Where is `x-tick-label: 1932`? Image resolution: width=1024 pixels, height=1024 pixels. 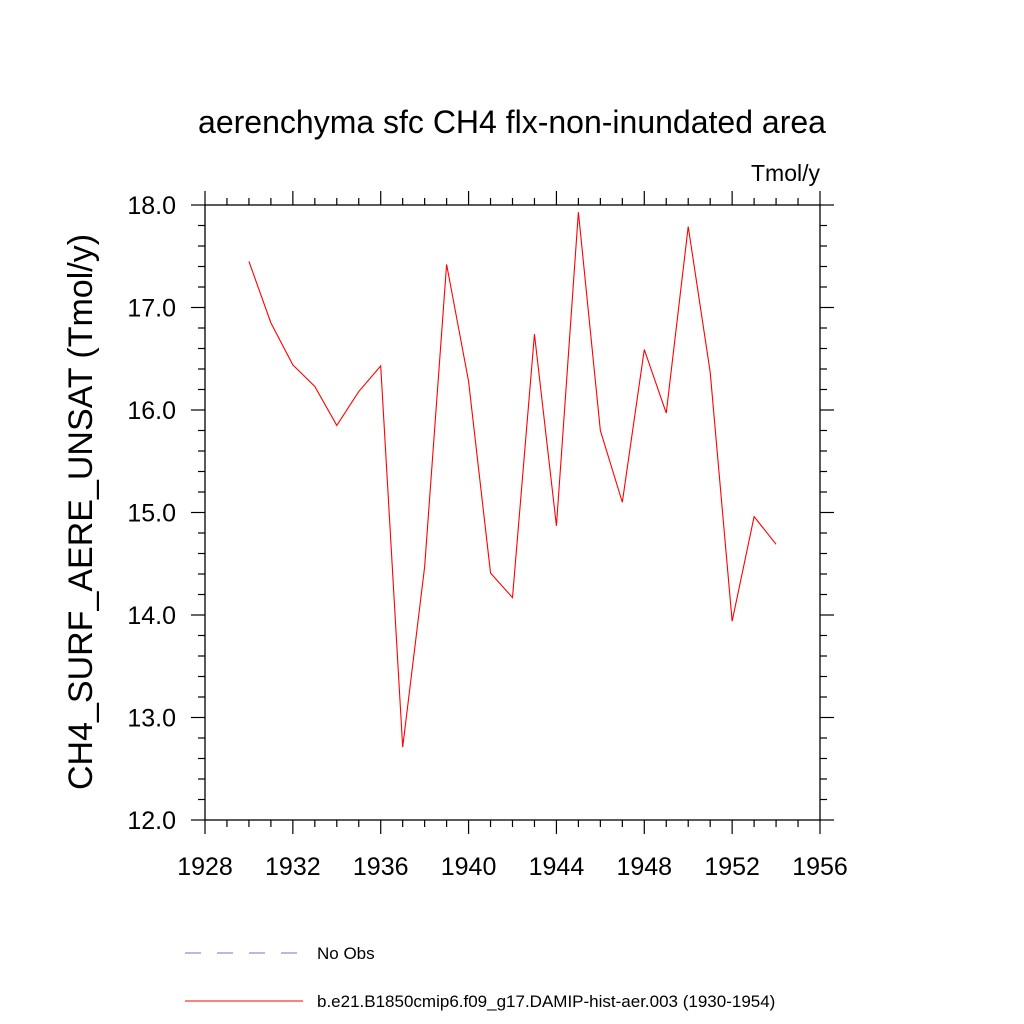
x-tick-label: 1932 is located at coordinates (293, 867).